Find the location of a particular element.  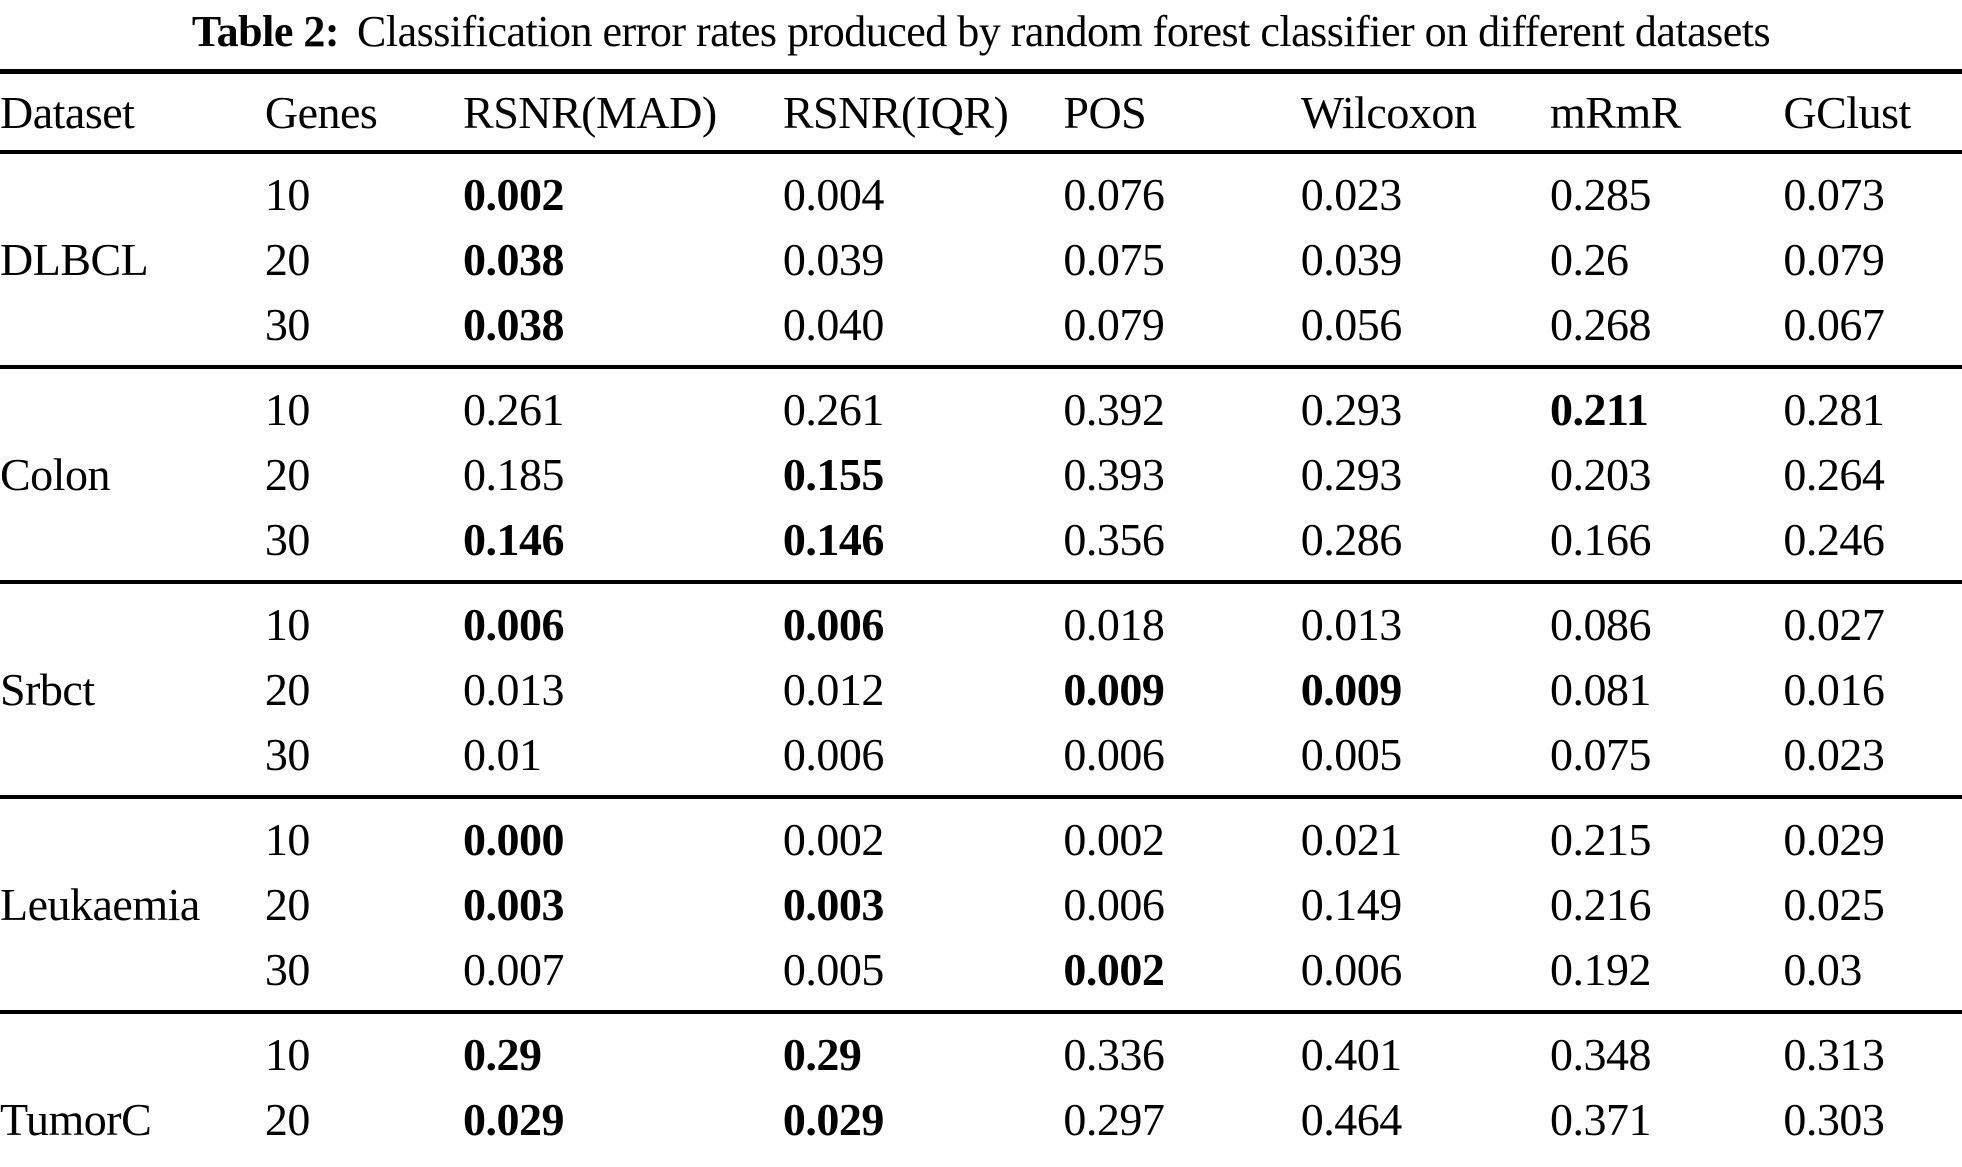

table-row: 10 0.29 0.29 0.336 0.401 0.348 0.313 is located at coordinates (981, 1049).